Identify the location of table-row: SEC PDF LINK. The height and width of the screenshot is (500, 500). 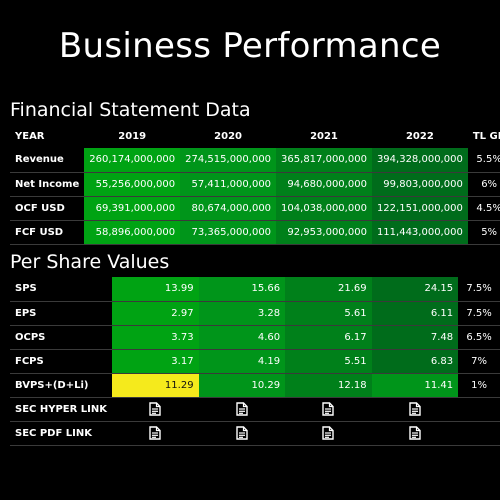
(255, 433).